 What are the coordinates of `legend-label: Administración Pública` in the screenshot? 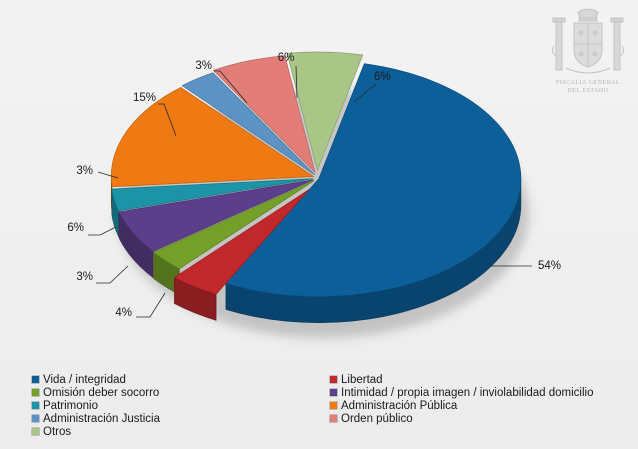 It's located at (399, 405).